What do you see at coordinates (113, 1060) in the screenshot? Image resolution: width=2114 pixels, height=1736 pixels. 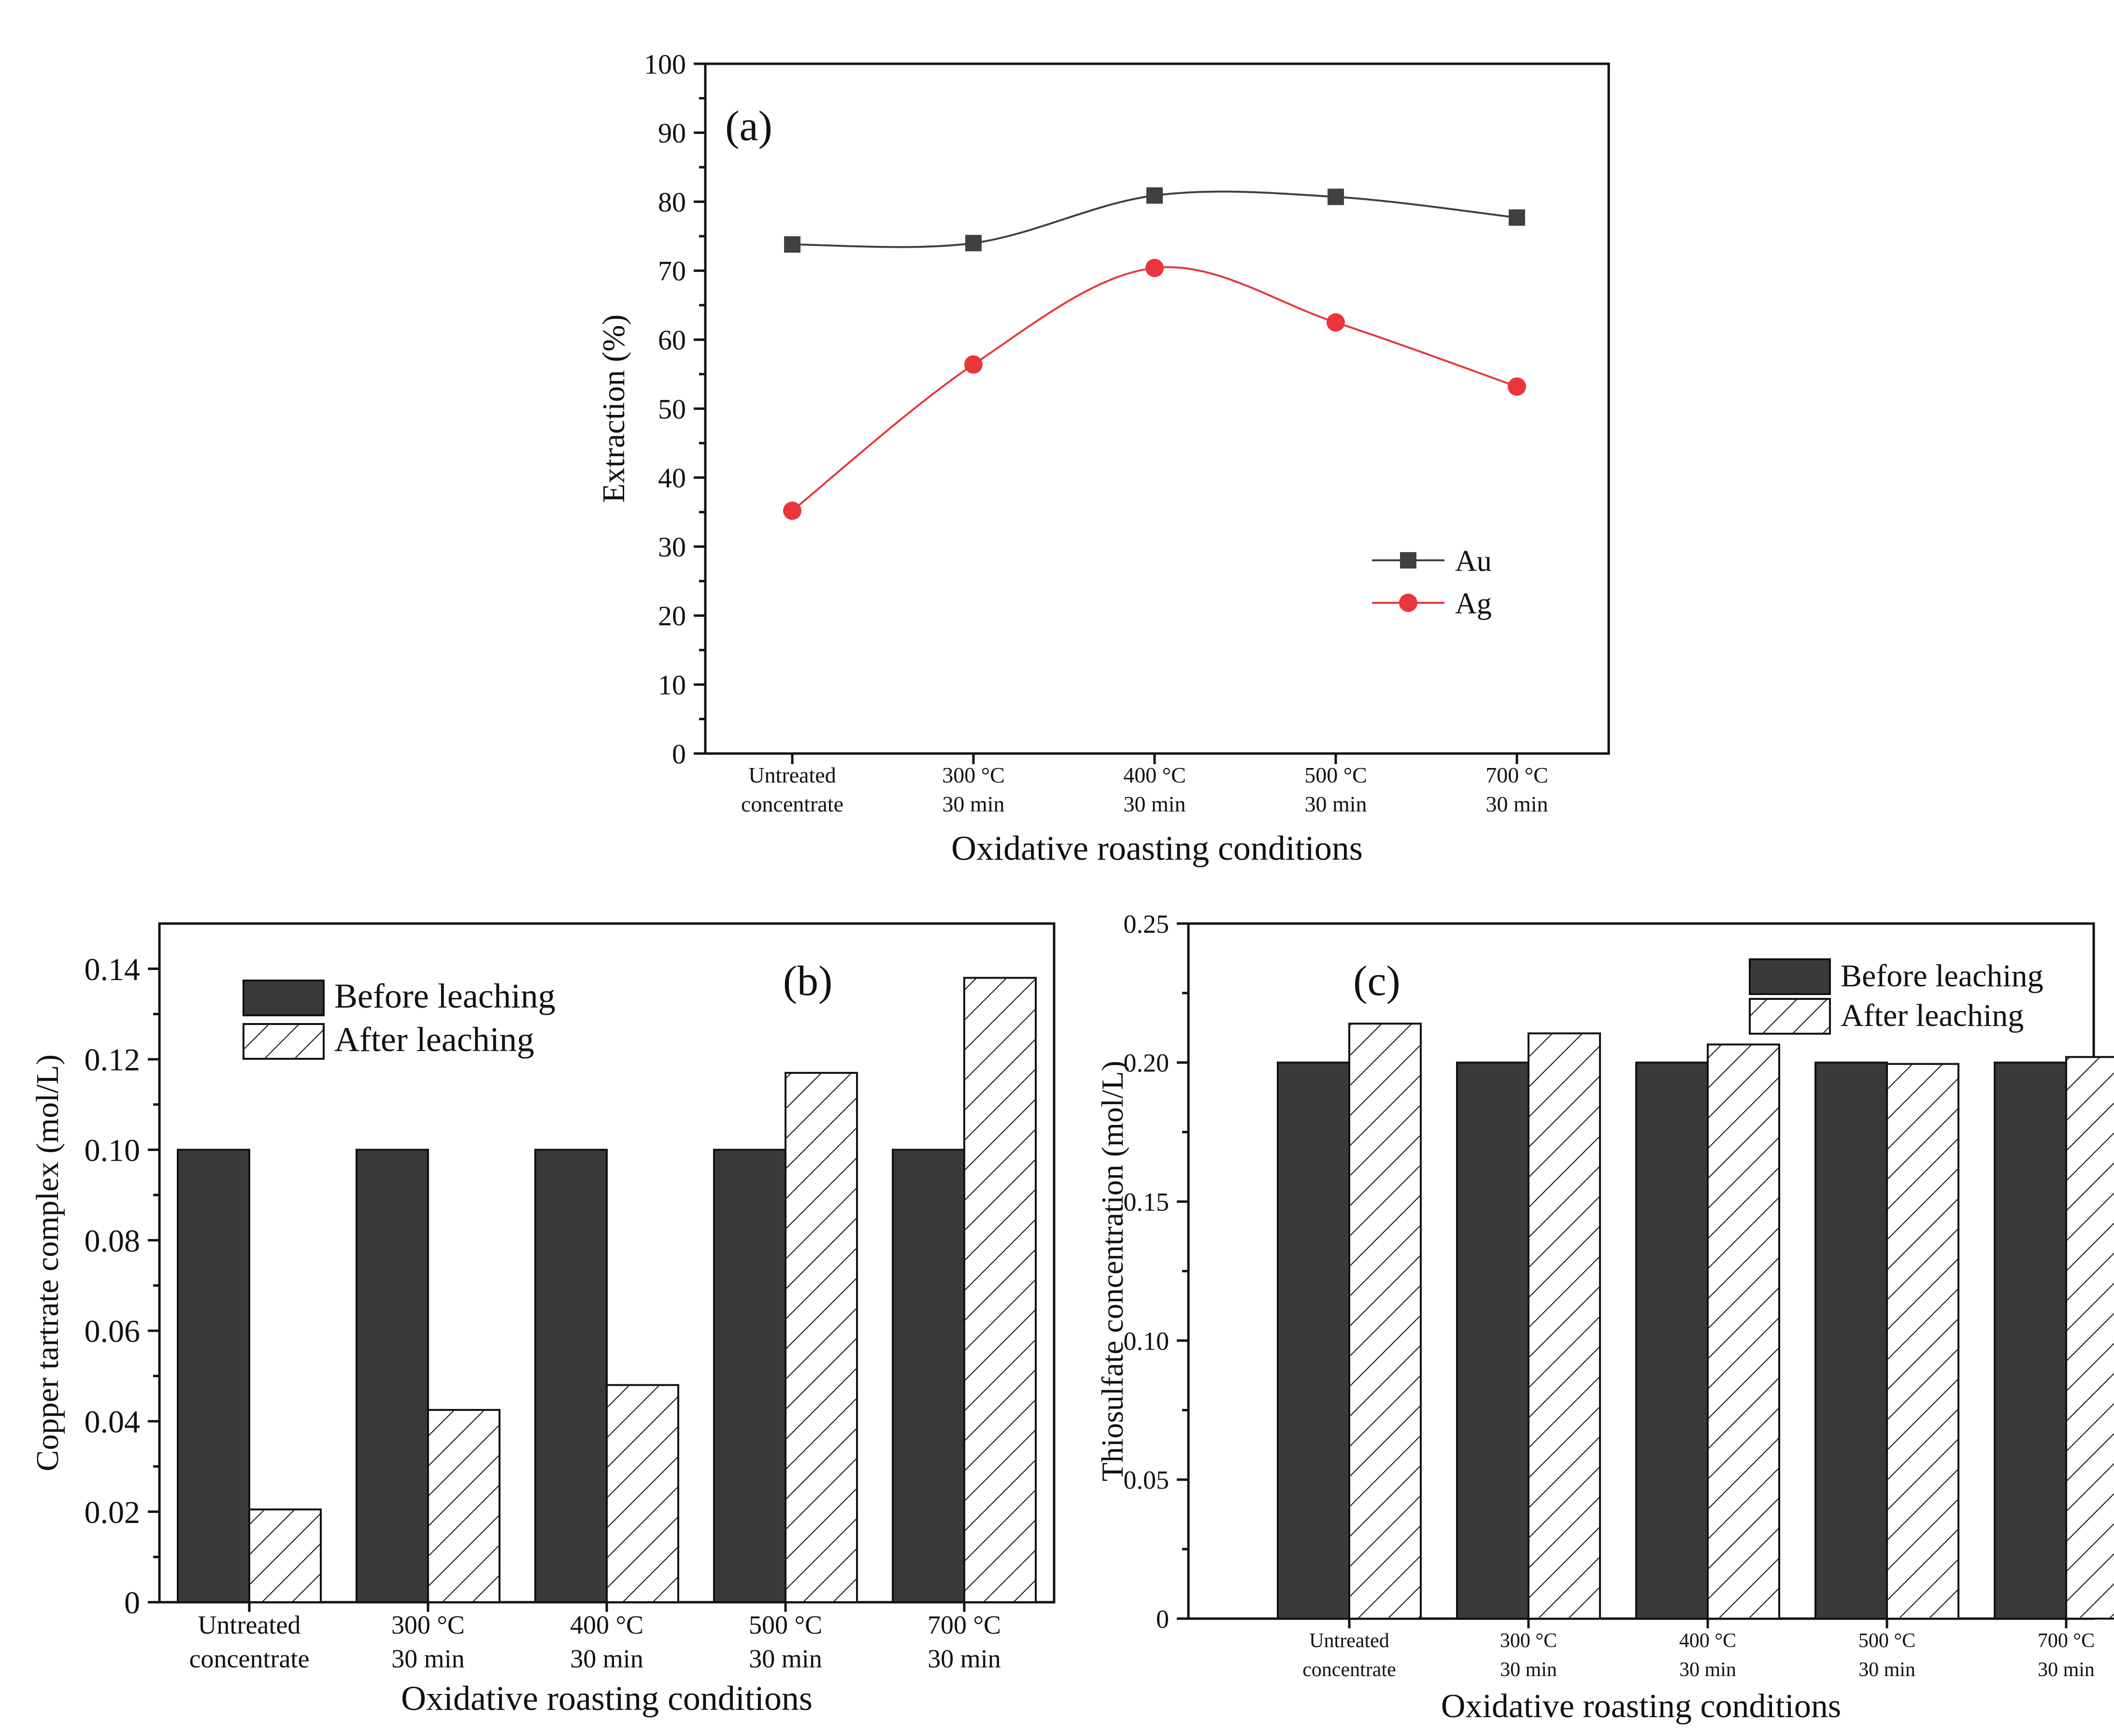 I see `y-tick-label: 0.12` at bounding box center [113, 1060].